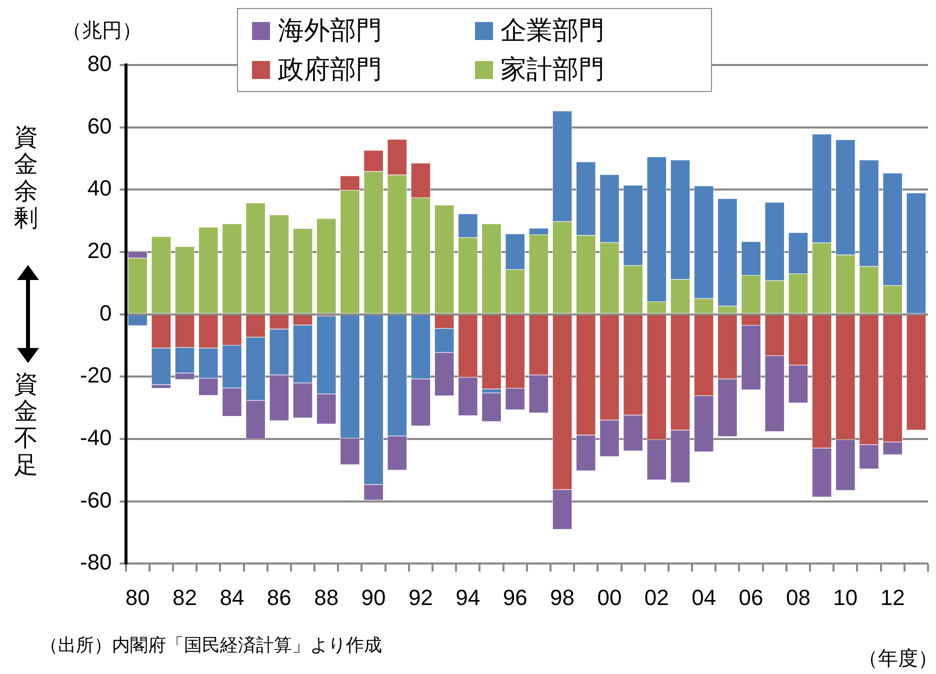 The image size is (936, 674). Describe the element at coordinates (232, 597) in the screenshot. I see `x-tick-label: 84` at that location.